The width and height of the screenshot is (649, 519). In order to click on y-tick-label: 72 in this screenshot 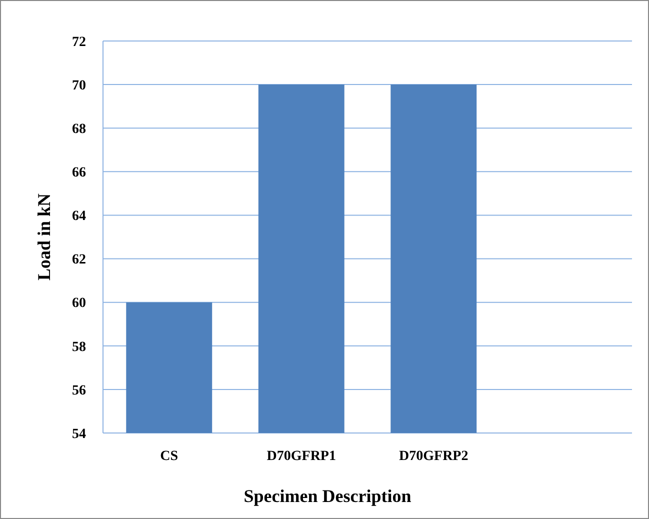, I will do `click(79, 42)`.